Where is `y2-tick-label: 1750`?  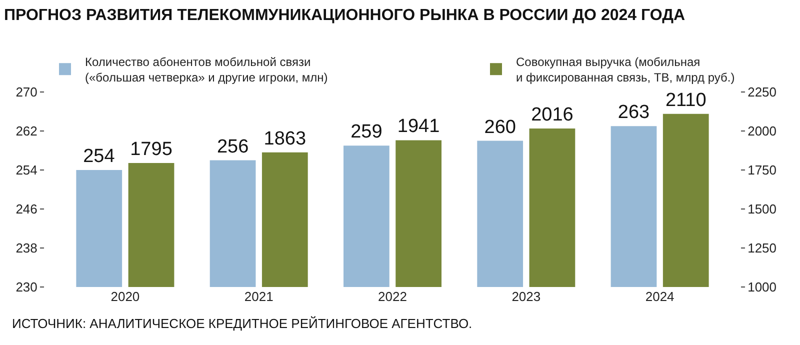
y2-tick-label: 1750 is located at coordinates (762, 170).